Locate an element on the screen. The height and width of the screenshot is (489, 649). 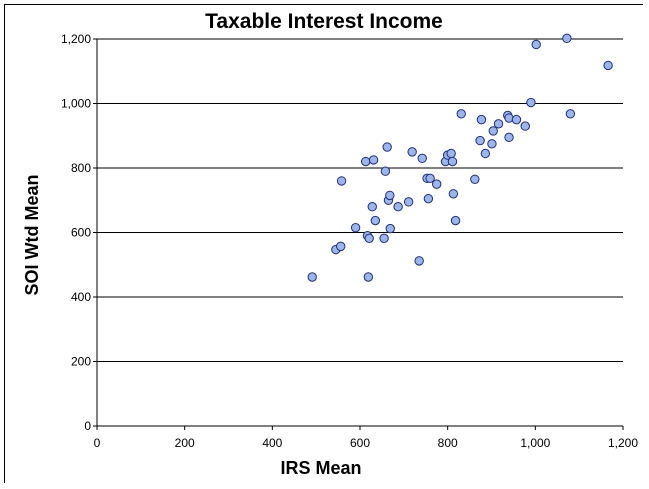
x-tick-label: 600 is located at coordinates (360, 443).